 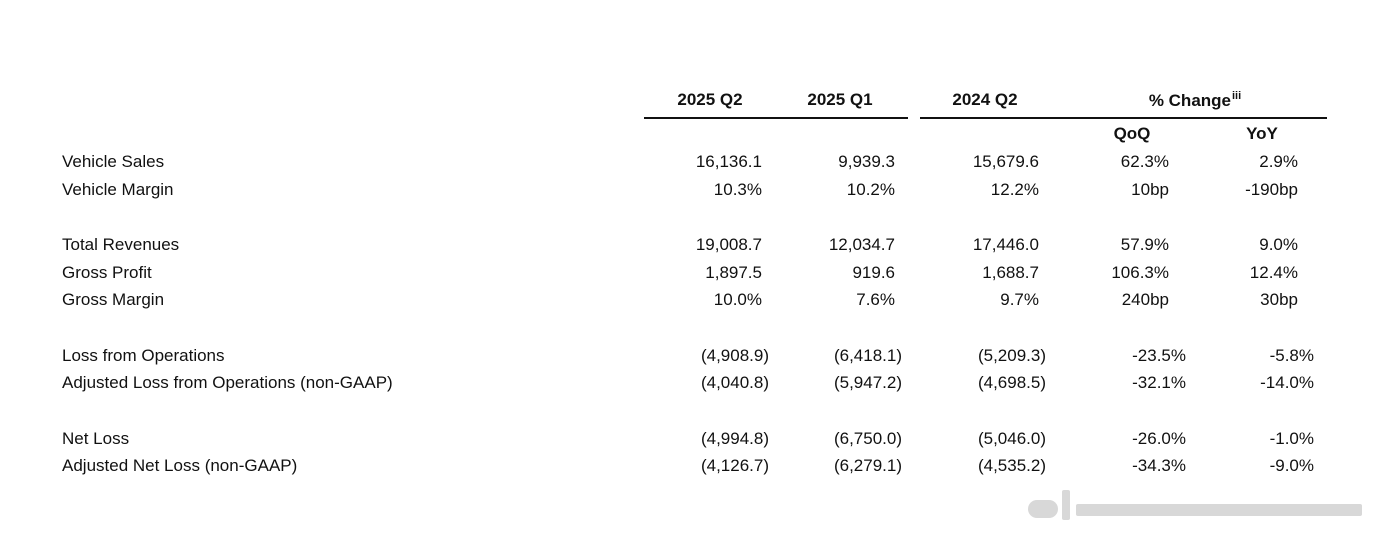 What do you see at coordinates (1262, 133) in the screenshot?
I see `header-yoy: YoY` at bounding box center [1262, 133].